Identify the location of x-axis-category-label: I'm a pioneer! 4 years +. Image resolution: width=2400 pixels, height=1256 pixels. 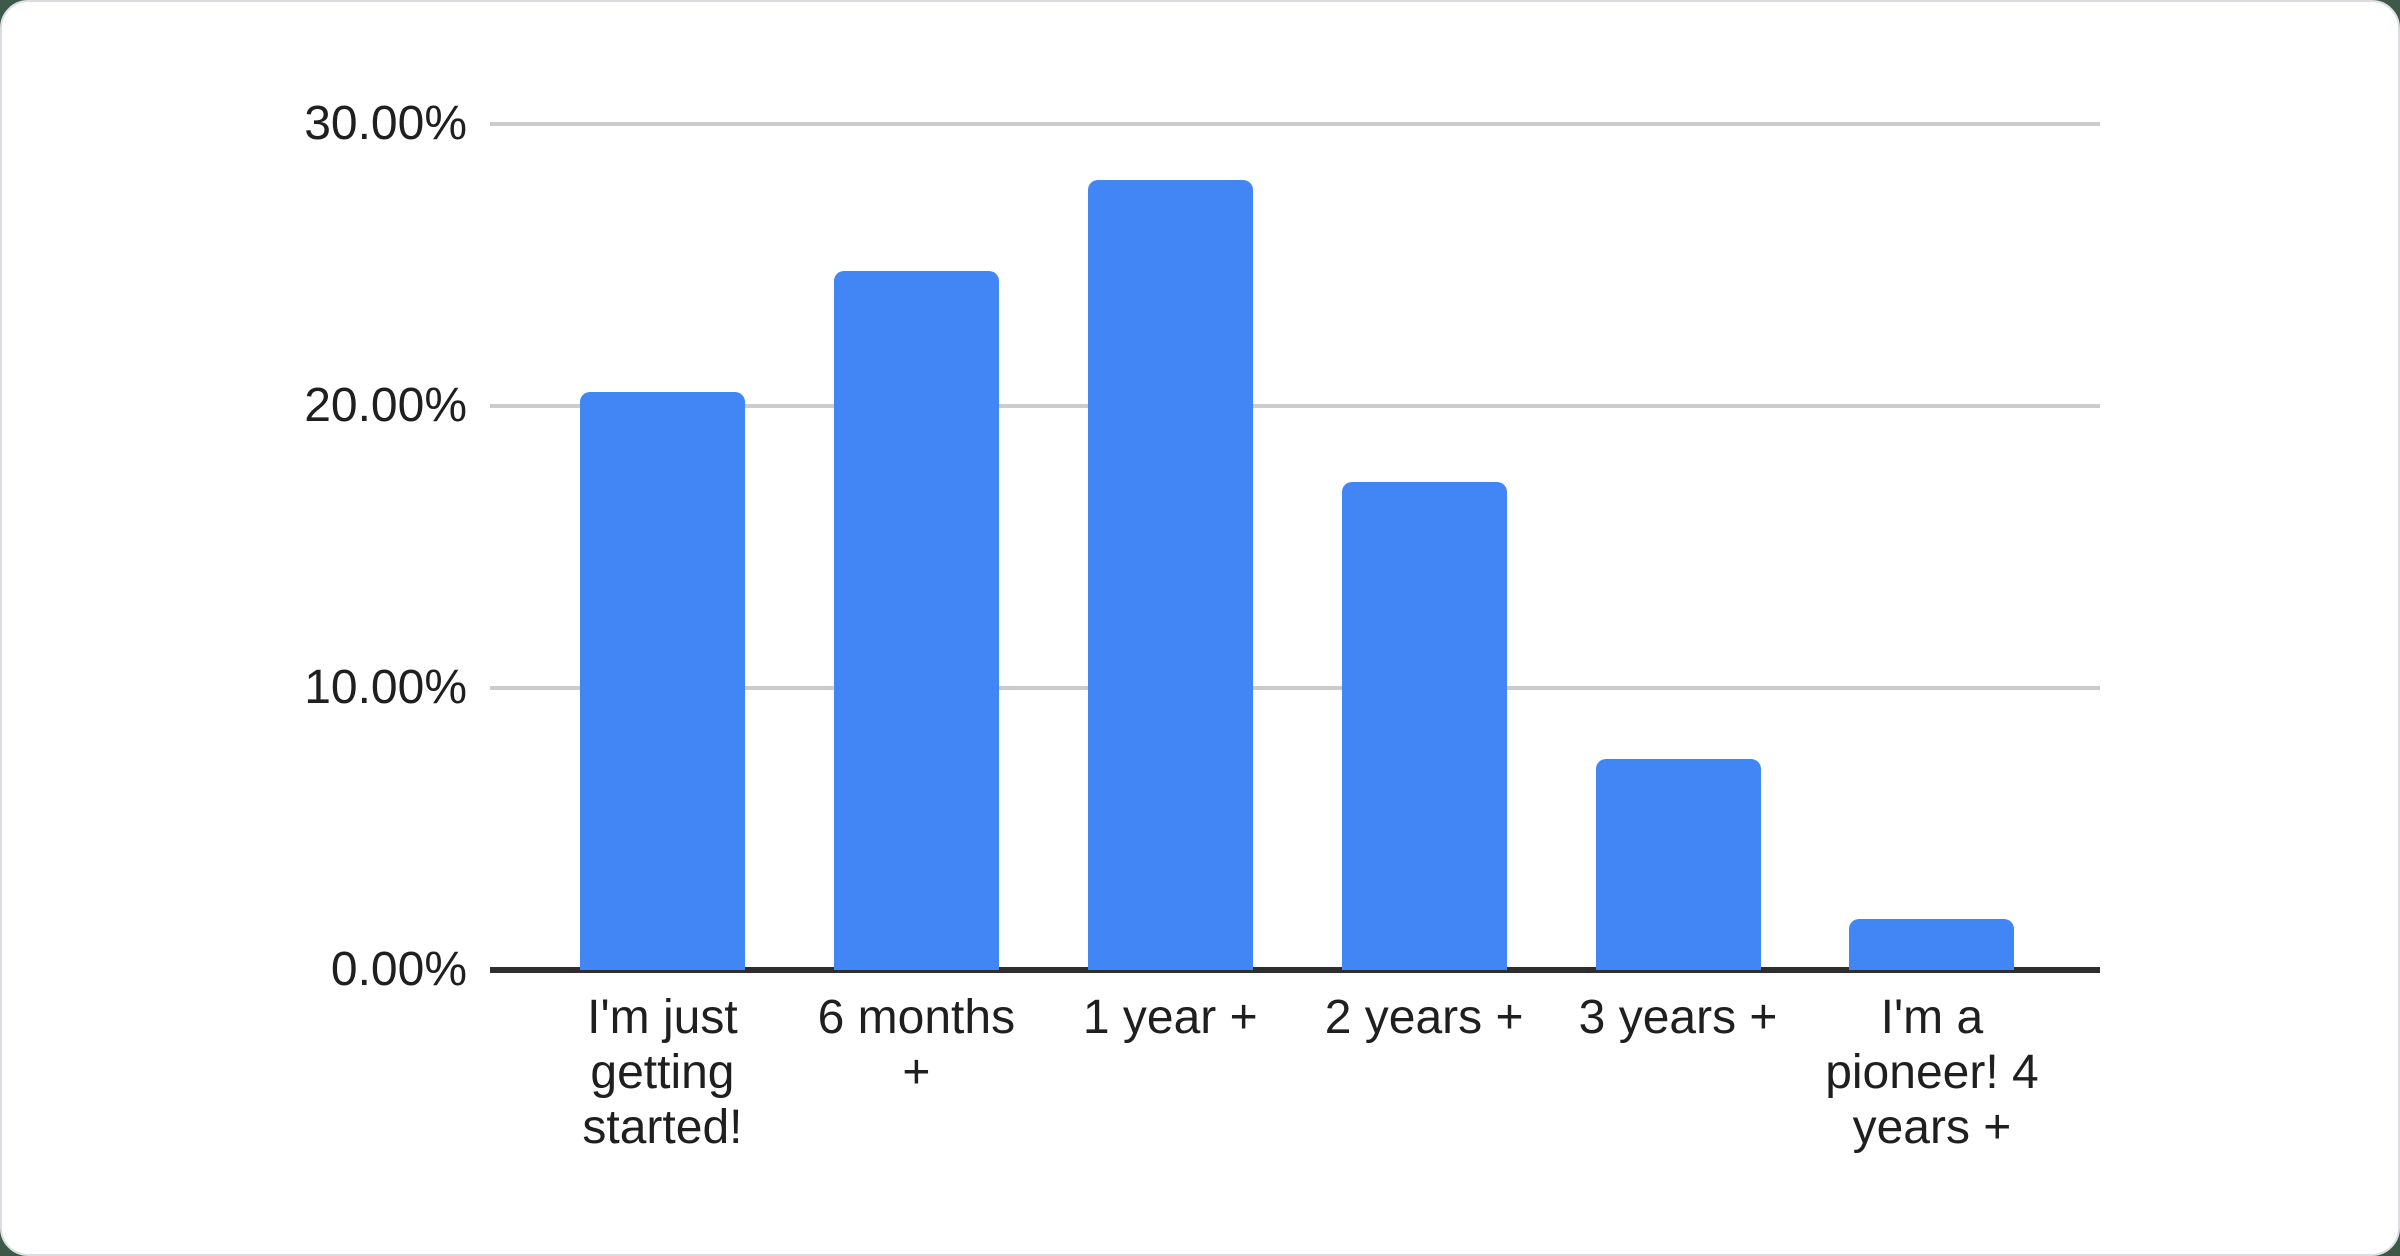
(1932, 1072).